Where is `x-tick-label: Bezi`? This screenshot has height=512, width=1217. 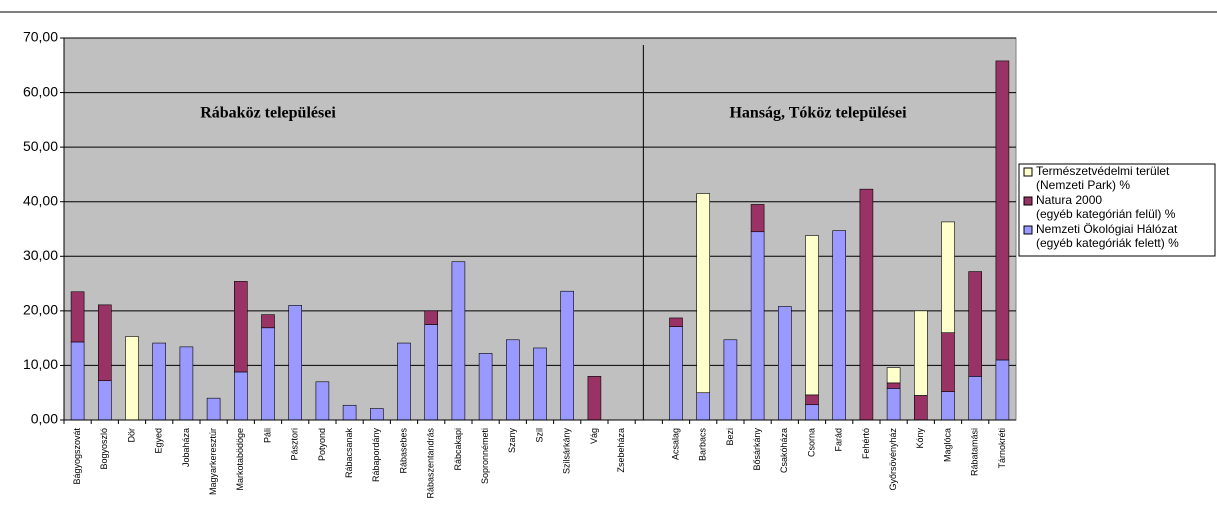 x-tick-label: Bezi is located at coordinates (730, 437).